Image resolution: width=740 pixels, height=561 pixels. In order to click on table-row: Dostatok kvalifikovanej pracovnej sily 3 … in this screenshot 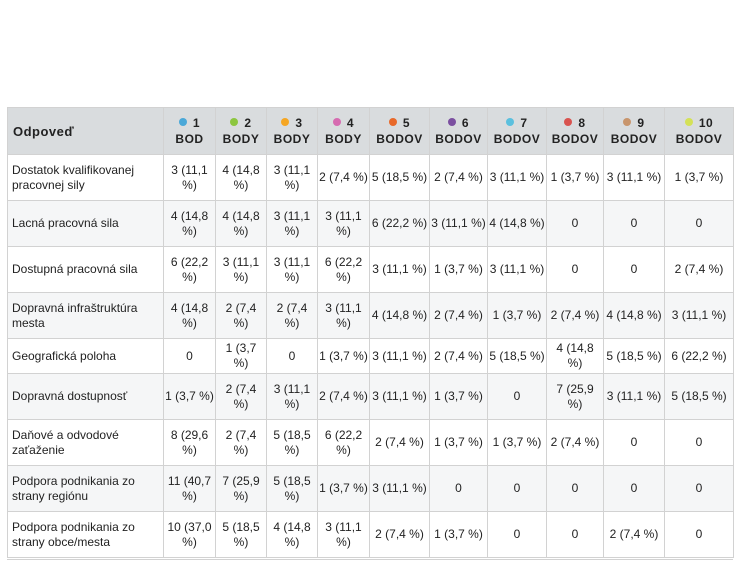, I will do `click(370, 177)`.